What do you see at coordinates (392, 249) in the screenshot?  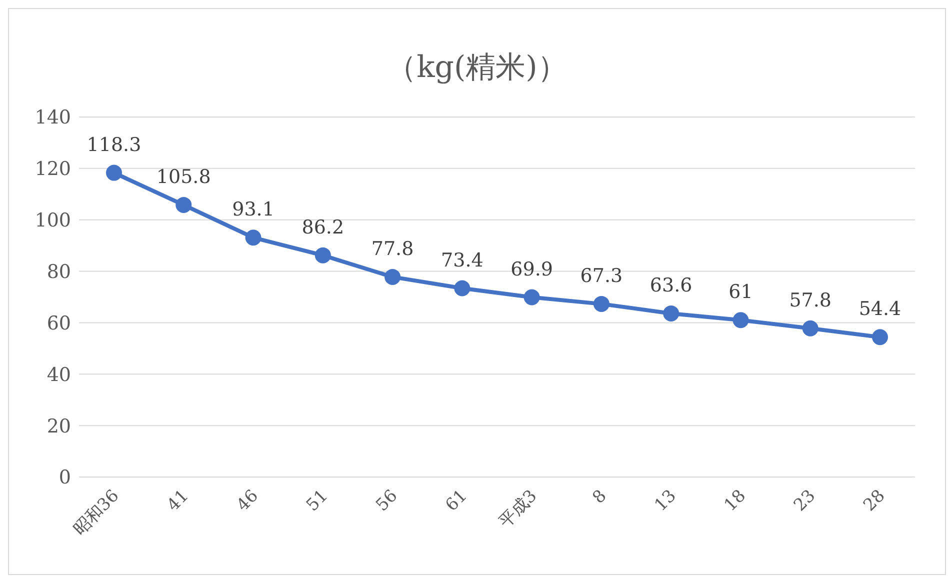 I see `data-label: 77.8` at bounding box center [392, 249].